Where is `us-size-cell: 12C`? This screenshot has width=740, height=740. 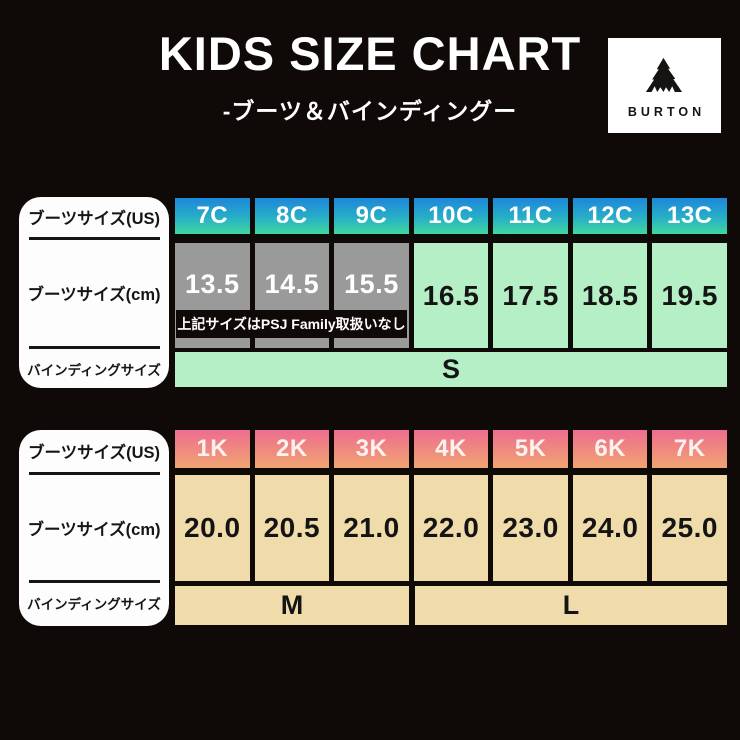
us-size-cell: 12C is located at coordinates (610, 216).